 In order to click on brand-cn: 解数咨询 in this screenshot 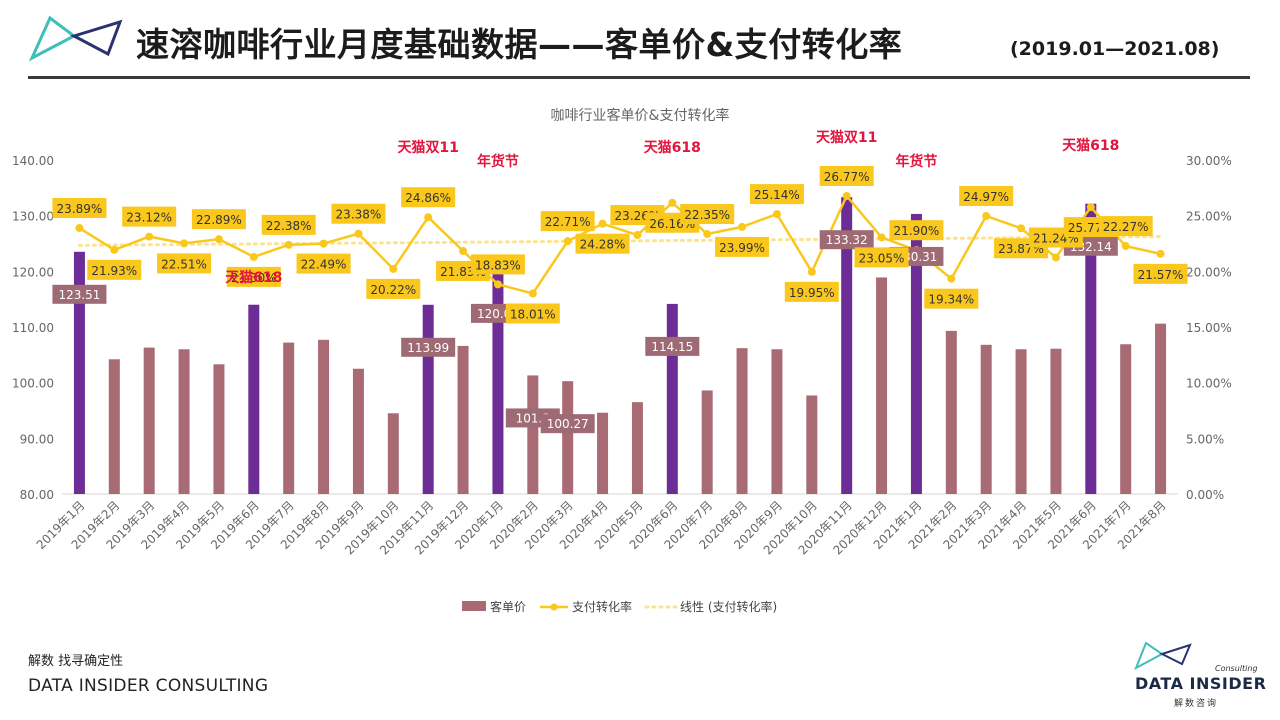, I will do `click(1196, 704)`.